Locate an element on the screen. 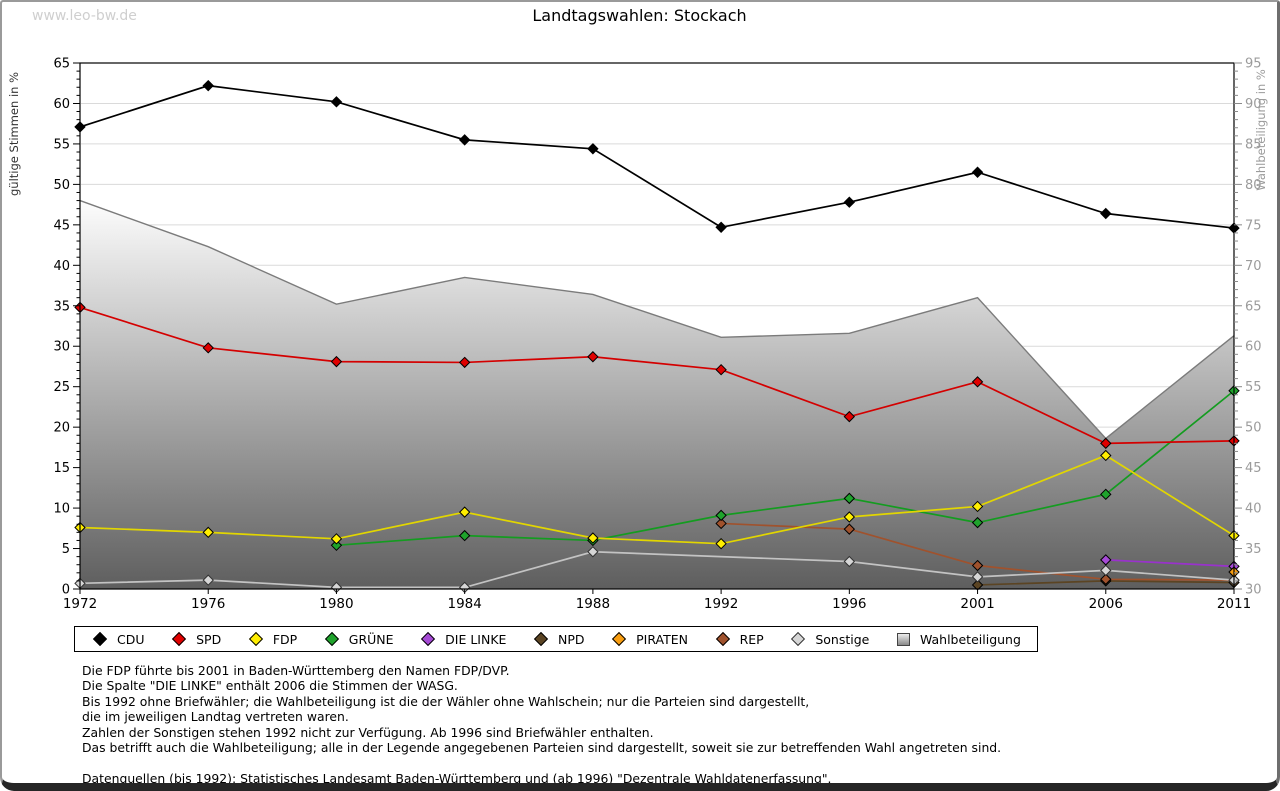 The width and height of the screenshot is (1280, 791). svg-text: 1972 is located at coordinates (80, 604).